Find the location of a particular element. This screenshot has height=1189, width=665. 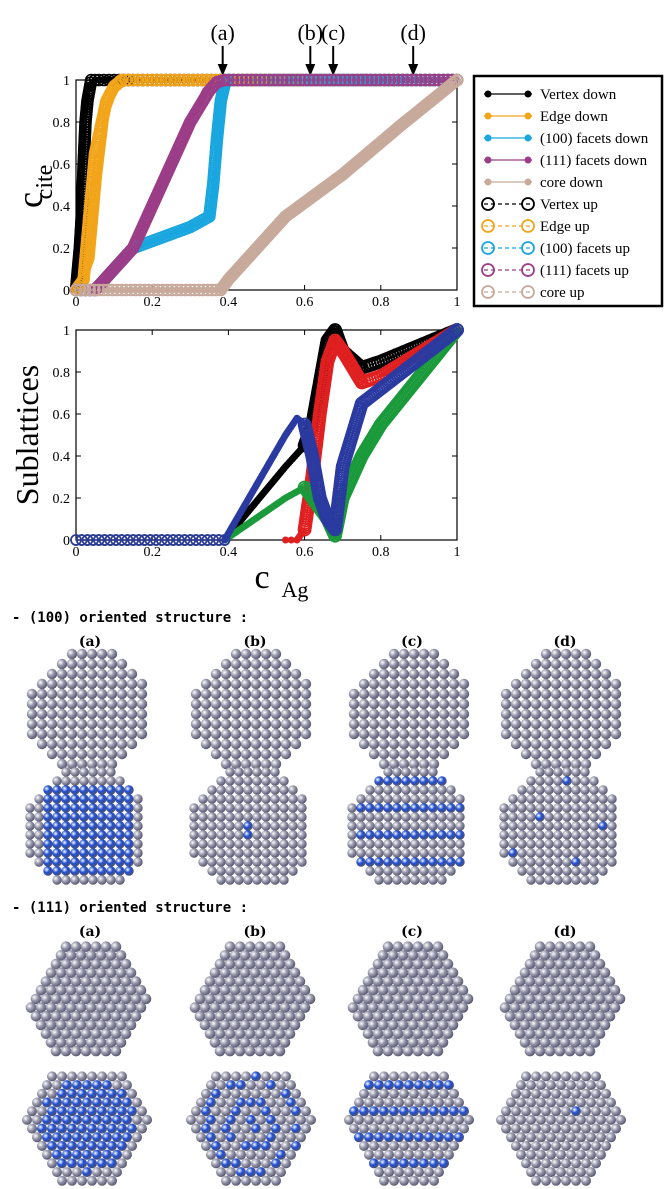

x-tick-label: 0.6 is located at coordinates (305, 552).